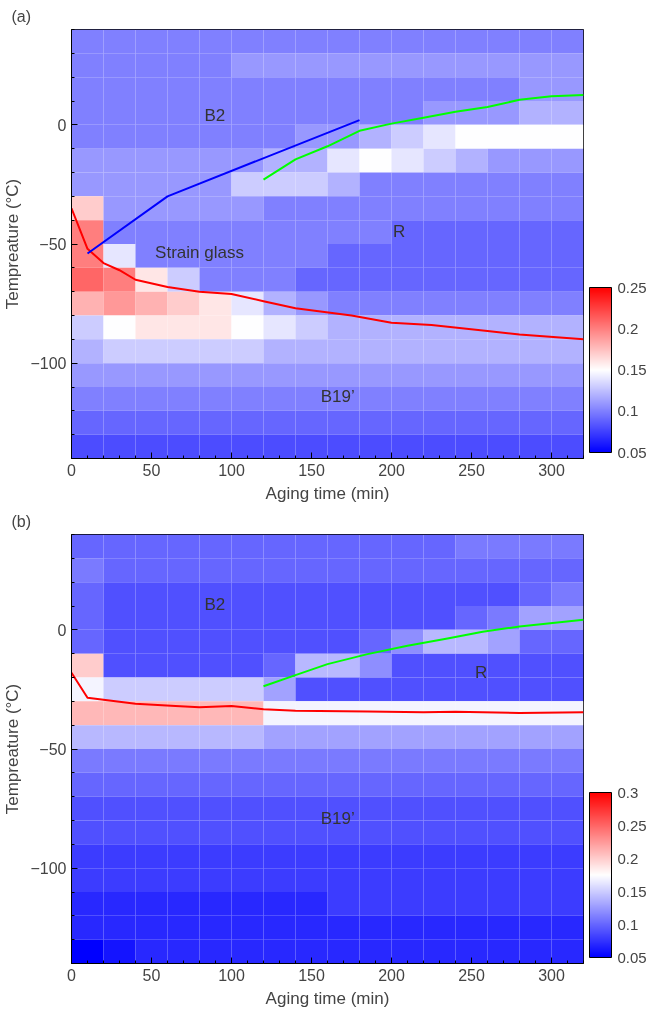 Image resolution: width=655 pixels, height=1021 pixels. Describe the element at coordinates (628, 792) in the screenshot. I see `color-bar-label: 0.3` at that location.